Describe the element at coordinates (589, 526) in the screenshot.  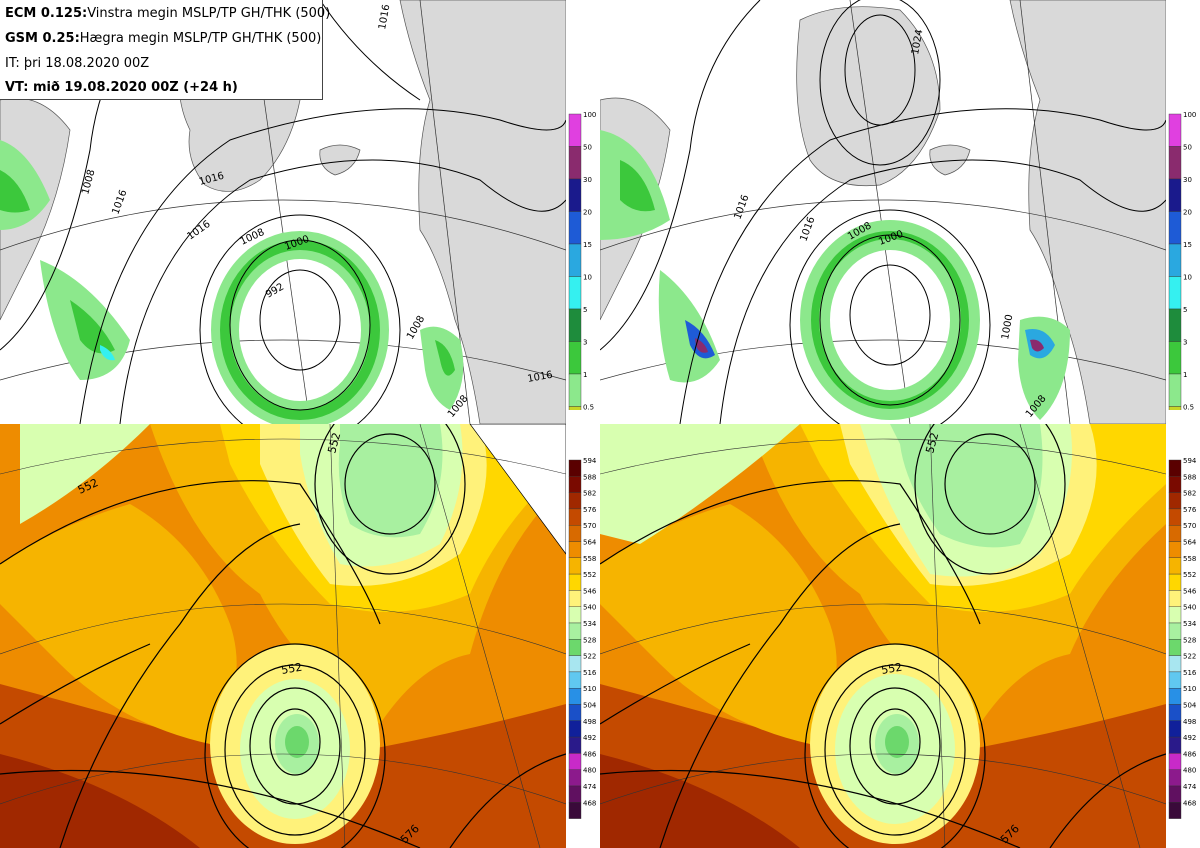
I see `colorbar-label: 570` at that location.